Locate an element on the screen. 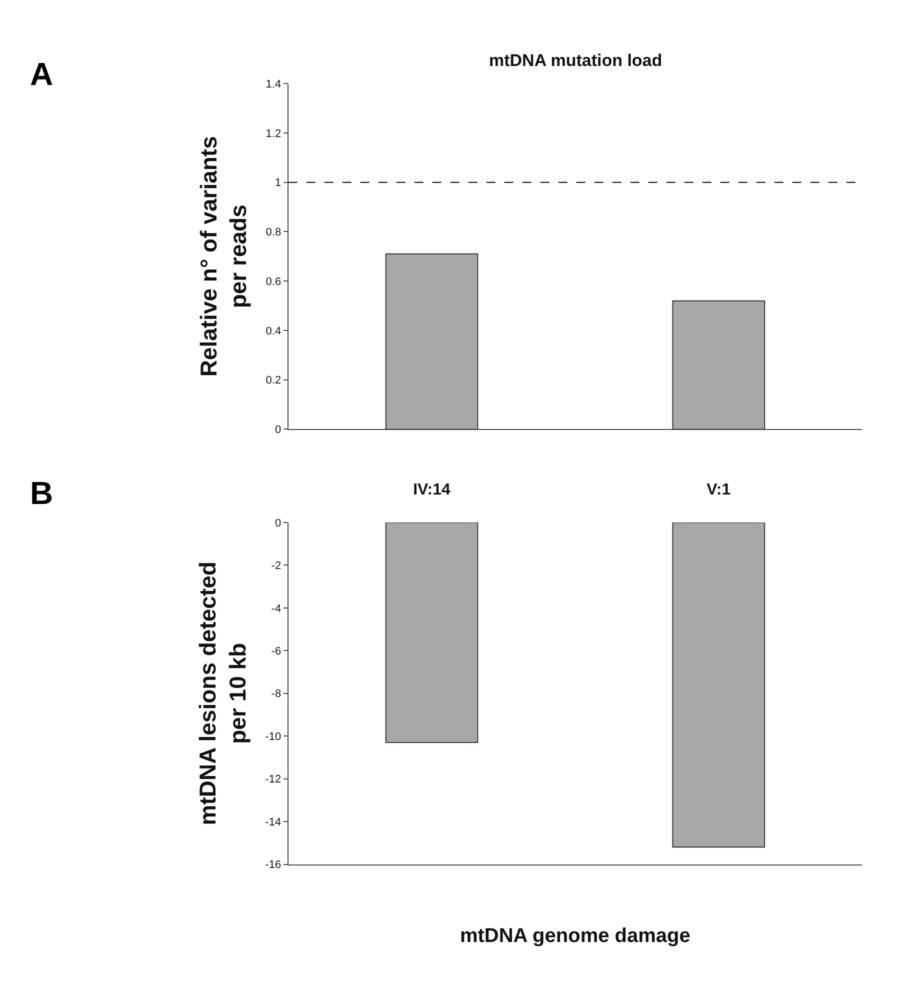 This screenshot has height=994, width=924. y-tick-label: -10 is located at coordinates (273, 736).